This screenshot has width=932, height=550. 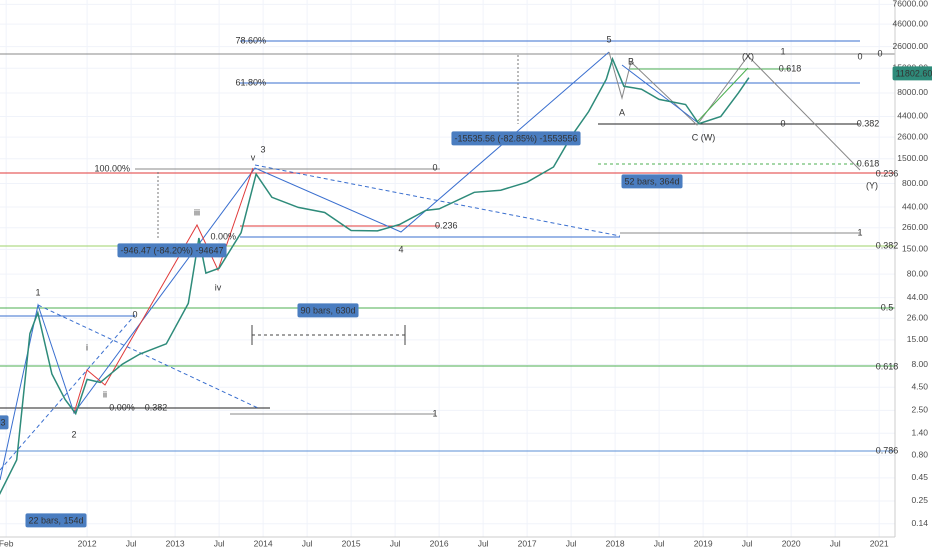 I want to click on x-tick-label: 2012, so click(x=87, y=543).